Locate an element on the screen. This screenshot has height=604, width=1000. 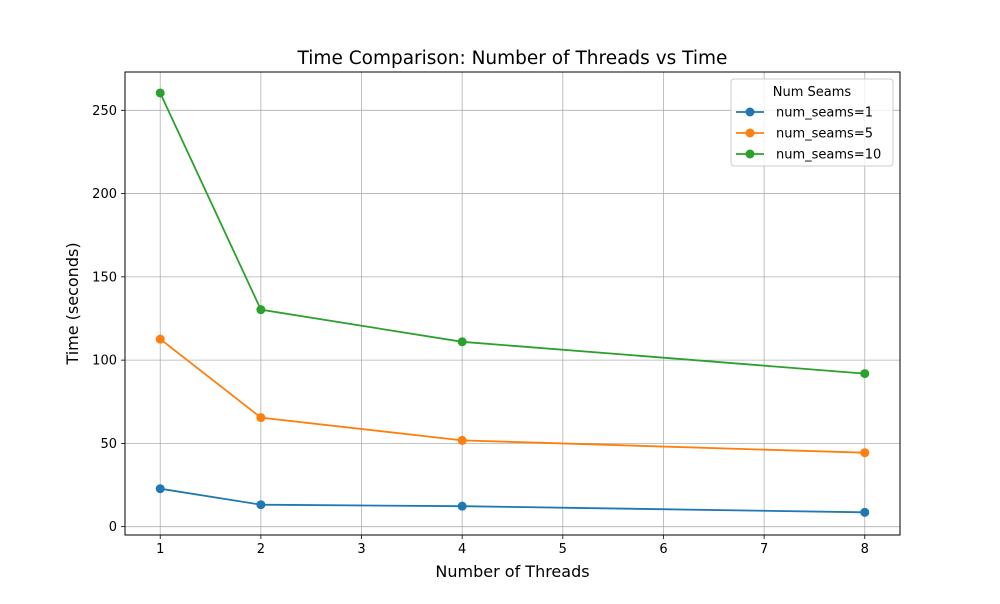
x-tick-label: 5 is located at coordinates (563, 549).